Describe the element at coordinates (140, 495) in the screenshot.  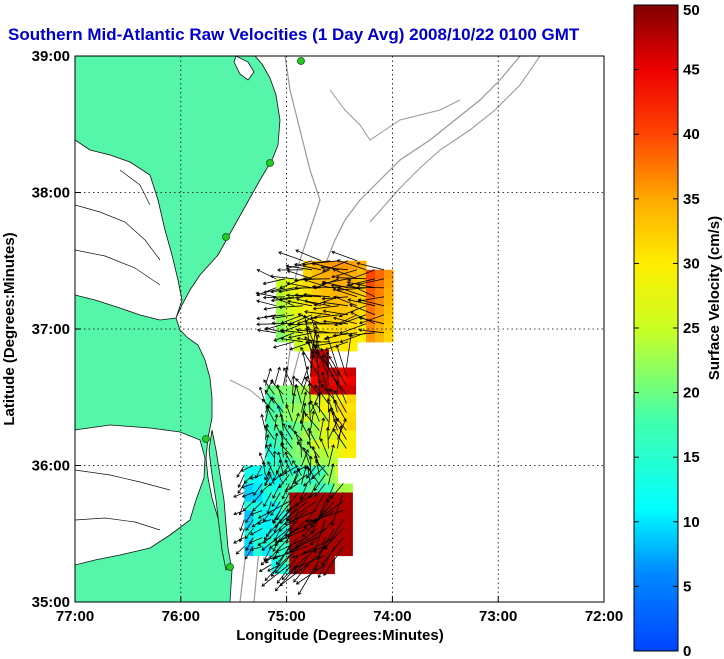
I see `pamlico-sound` at that location.